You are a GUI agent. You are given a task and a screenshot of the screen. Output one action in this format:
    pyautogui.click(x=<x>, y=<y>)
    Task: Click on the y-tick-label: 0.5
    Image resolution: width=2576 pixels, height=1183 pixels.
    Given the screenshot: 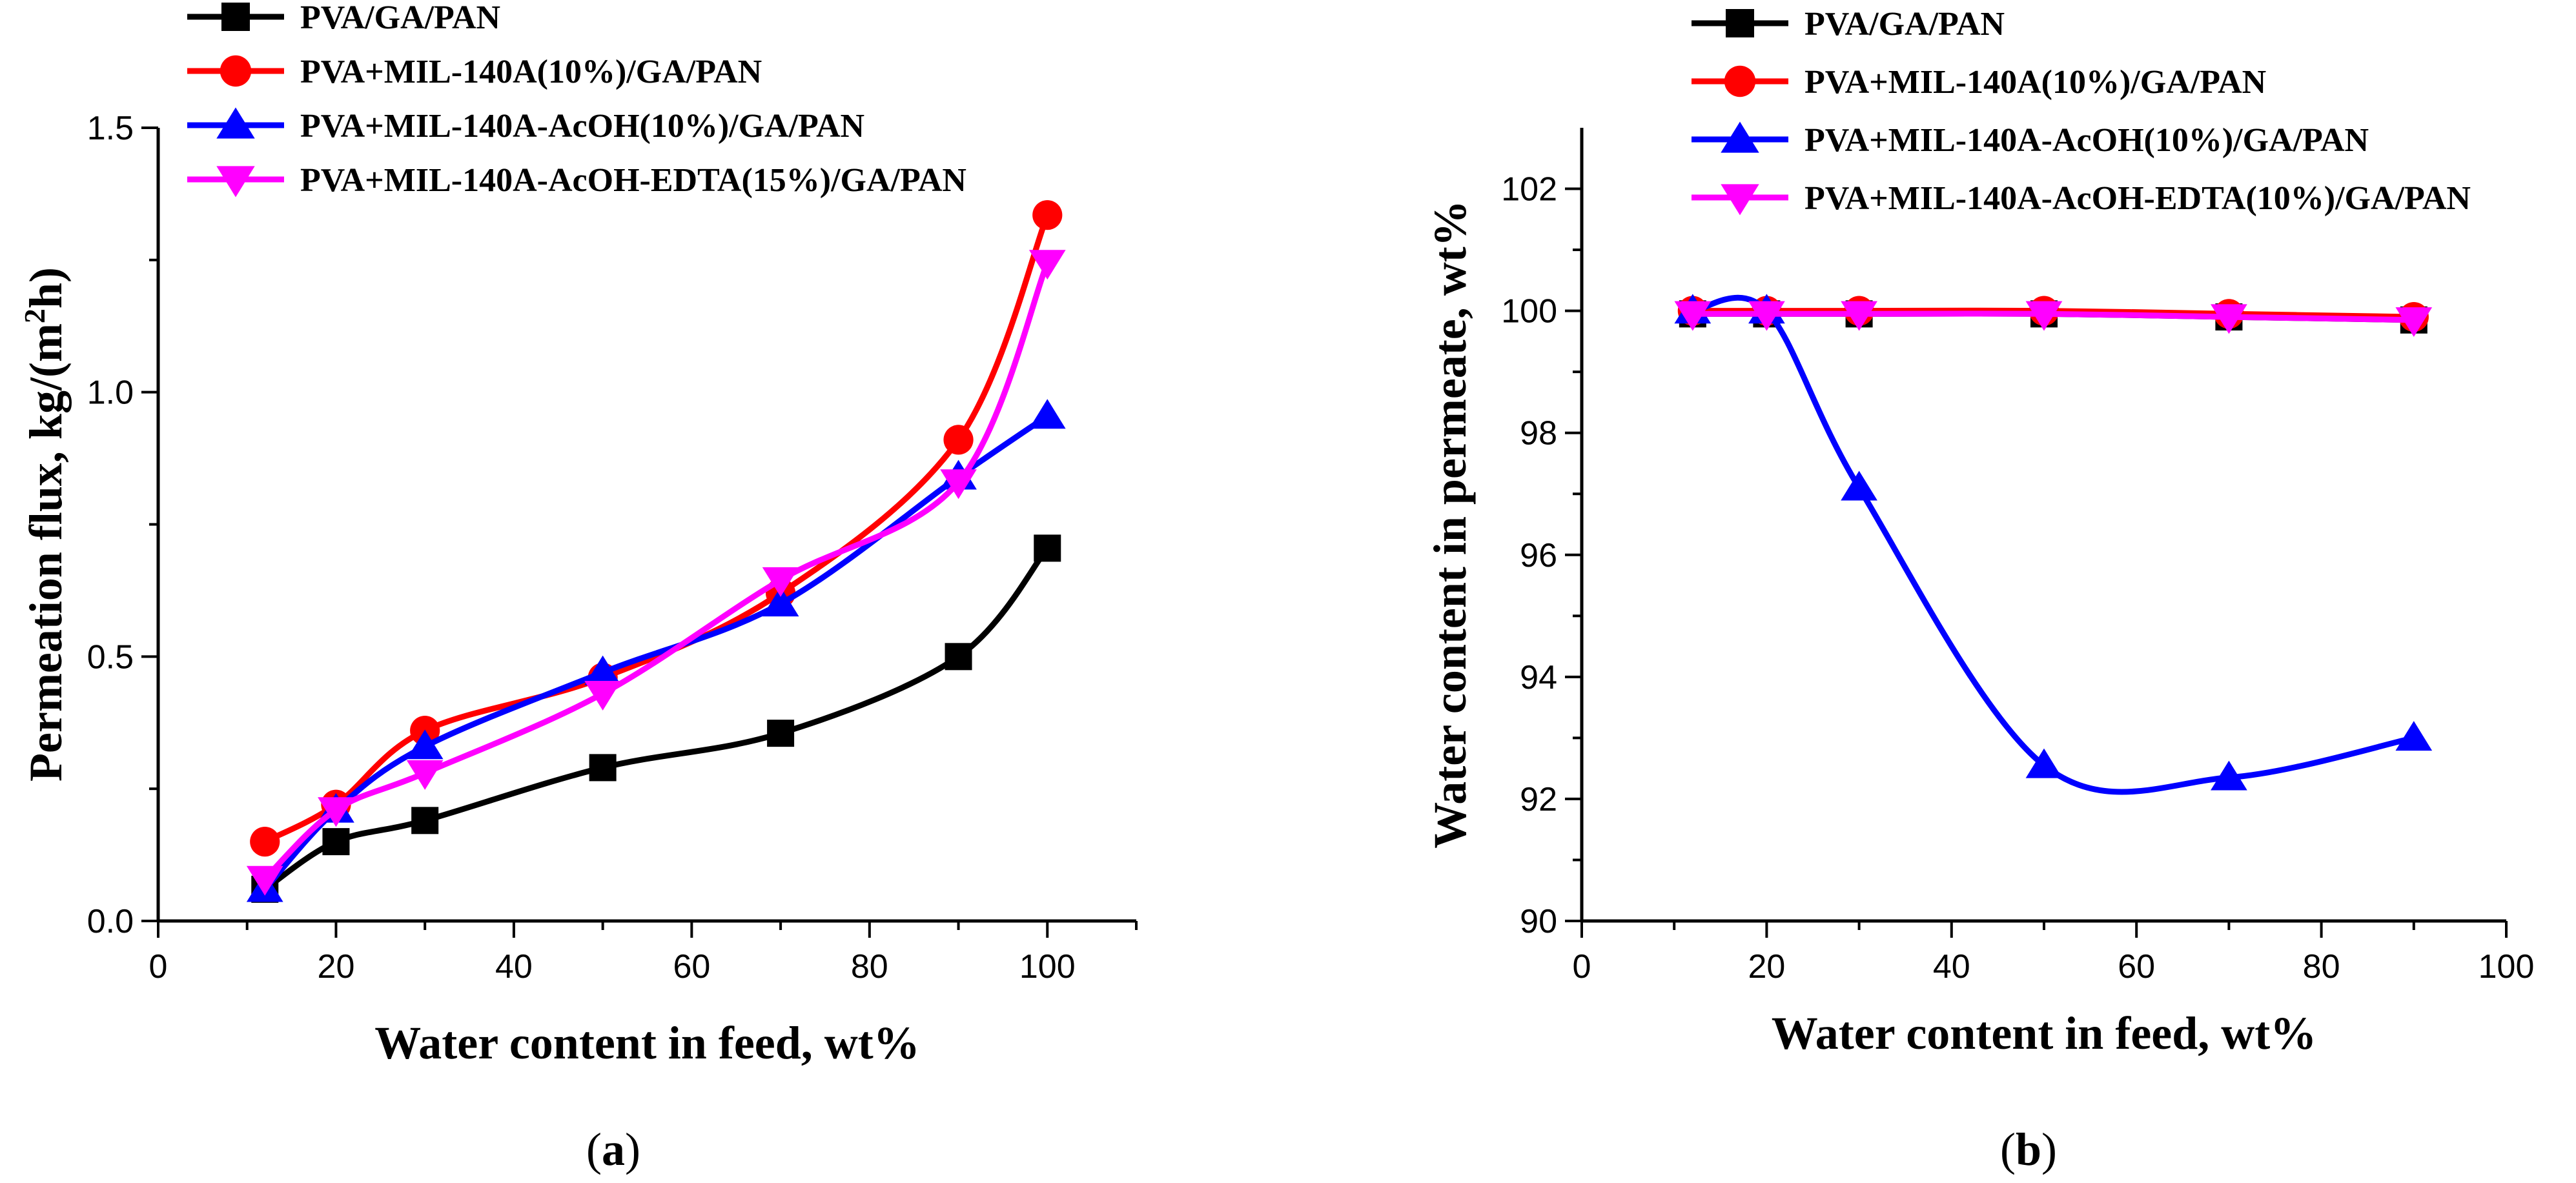 What is the action you would take?
    pyautogui.click(x=111, y=657)
    